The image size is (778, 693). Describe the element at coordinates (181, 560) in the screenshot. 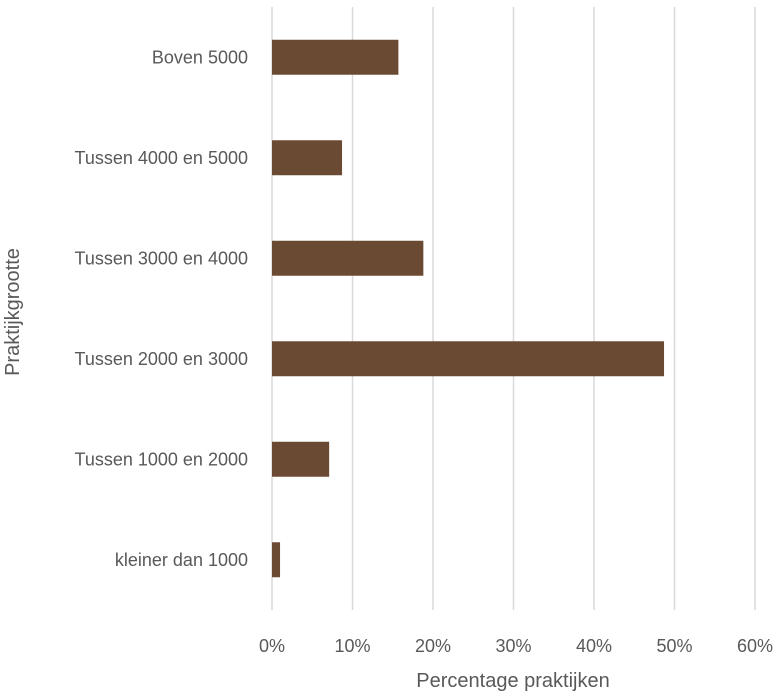

I see `category-label: kleiner dan 1000` at that location.